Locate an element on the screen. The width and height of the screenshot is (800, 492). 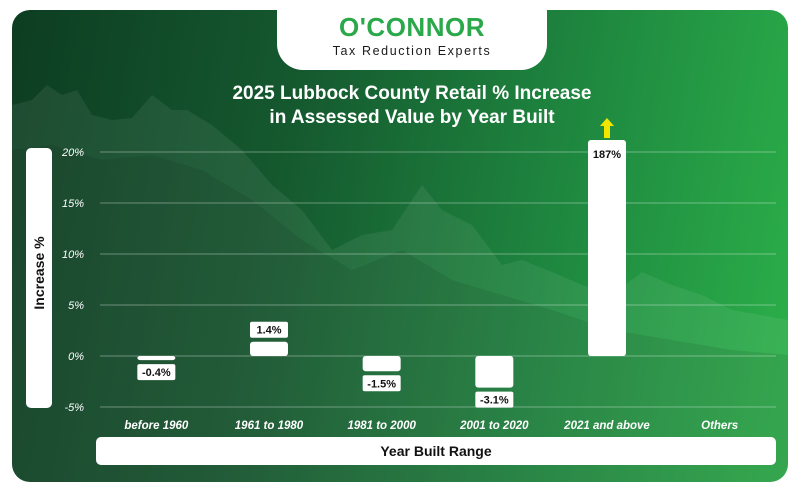
x-tick-label: 1961 to 1980 is located at coordinates (269, 426).